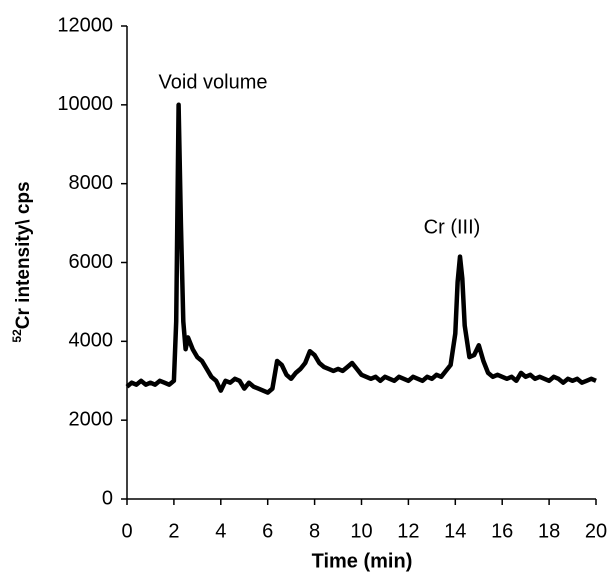 The image size is (612, 577). I want to click on y-axis-label: 52Cr intensity\ cps, so click(22, 261).